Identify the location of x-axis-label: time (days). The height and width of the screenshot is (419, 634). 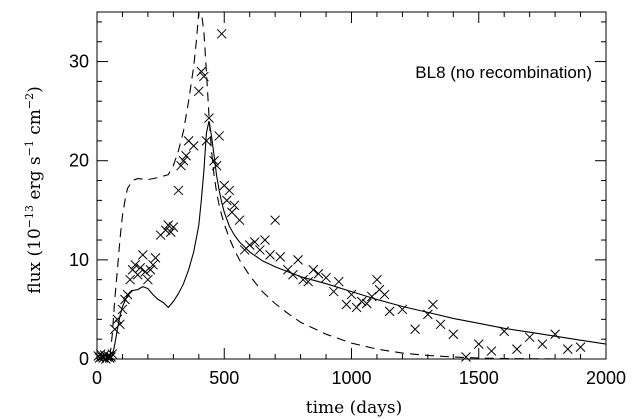
(354, 408).